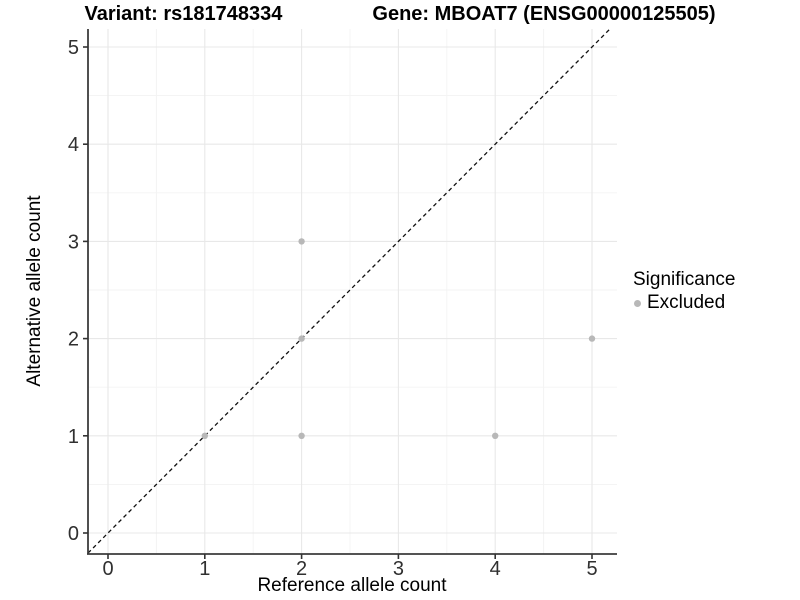 The height and width of the screenshot is (600, 800). I want to click on legend-item-label: Excluded, so click(686, 302).